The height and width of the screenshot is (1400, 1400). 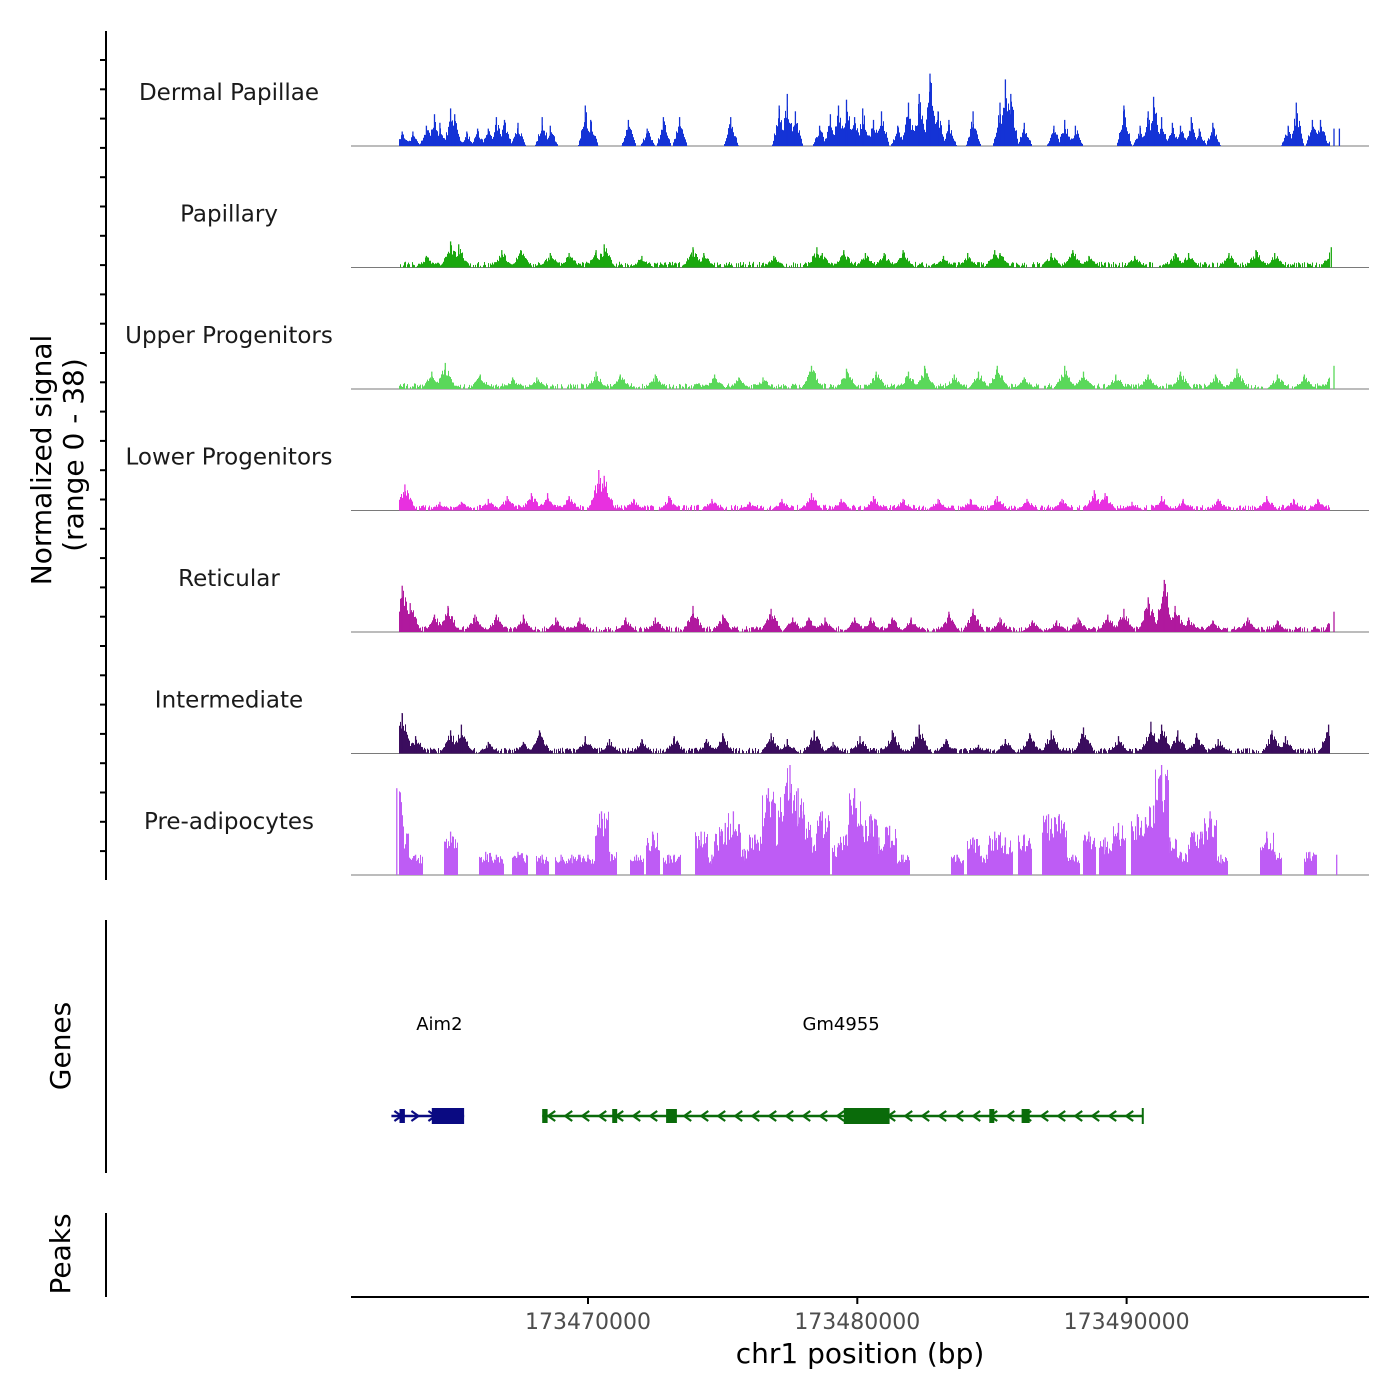 I want to click on track-label: Reticular, so click(x=229, y=579).